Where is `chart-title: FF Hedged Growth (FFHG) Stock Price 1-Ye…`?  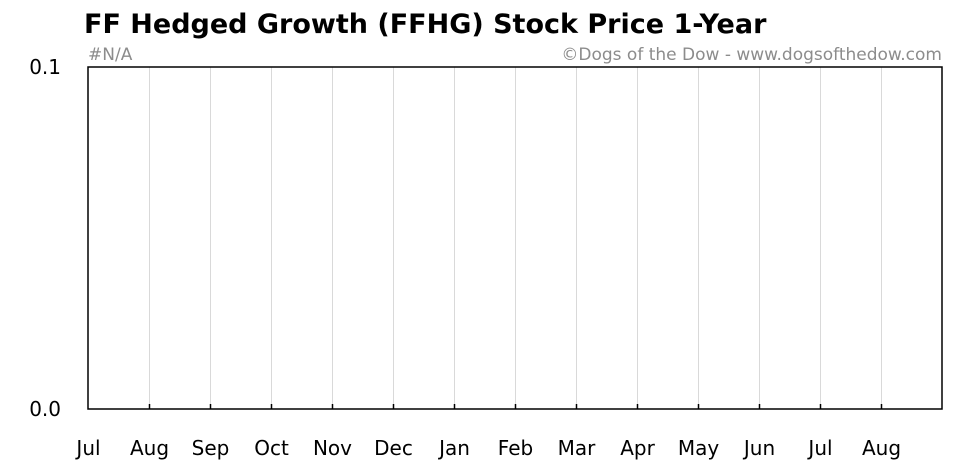
chart-title: FF Hedged Growth (FFHG) Stock Price 1-Ye… is located at coordinates (425, 24).